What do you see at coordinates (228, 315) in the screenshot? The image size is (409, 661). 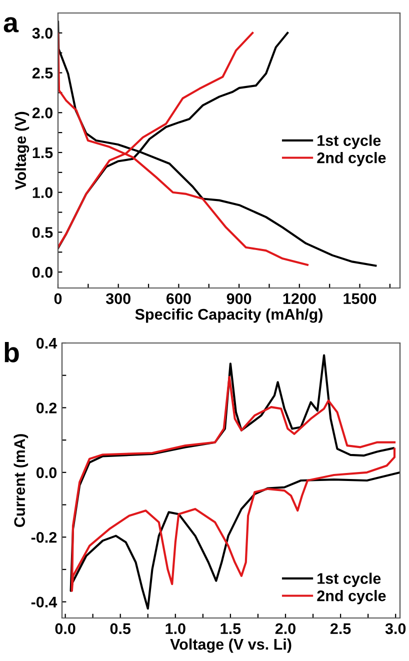 I see `x-axis-title: Specific Capacity (mAh/g)` at bounding box center [228, 315].